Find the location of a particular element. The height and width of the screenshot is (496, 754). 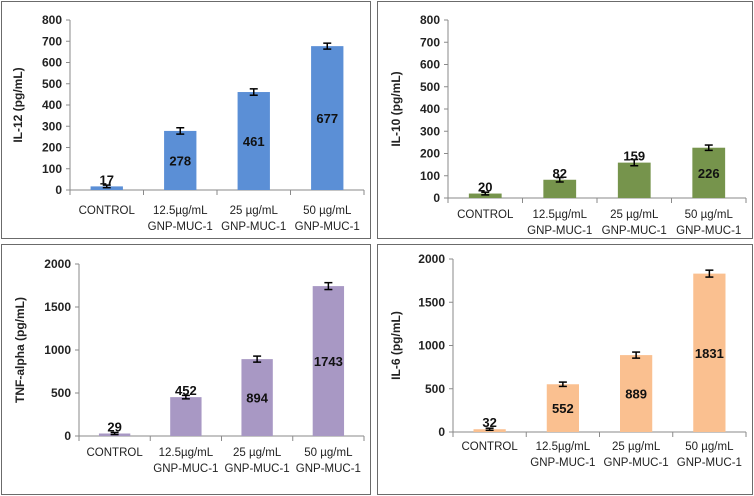

tnf-alpha-category-label-25ug: GNP-MUC-1 is located at coordinates (257, 469).